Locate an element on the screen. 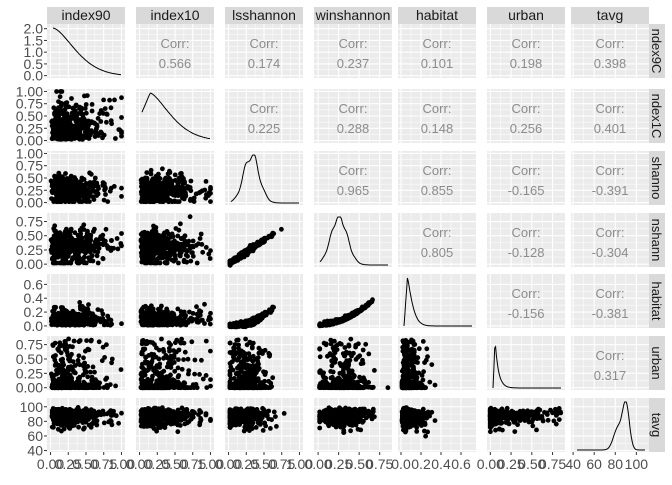 Image resolution: width=672 pixels, height=485 pixels. corr-value-lsshannon-urban: -0.165 is located at coordinates (526, 190).